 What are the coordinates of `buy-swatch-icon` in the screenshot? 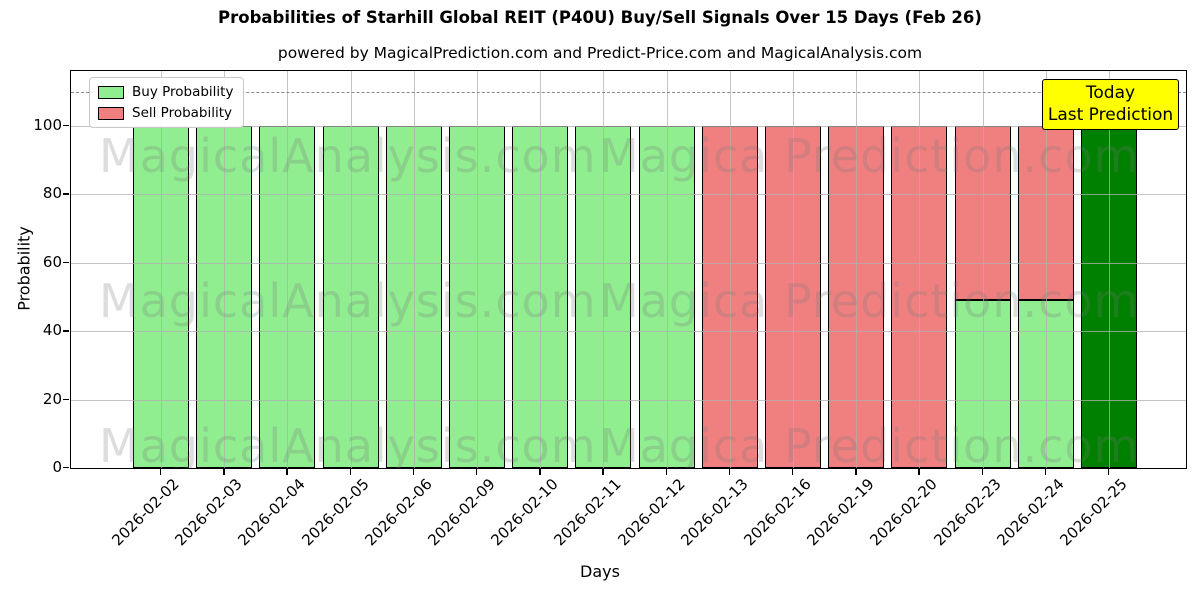 It's located at (111, 92).